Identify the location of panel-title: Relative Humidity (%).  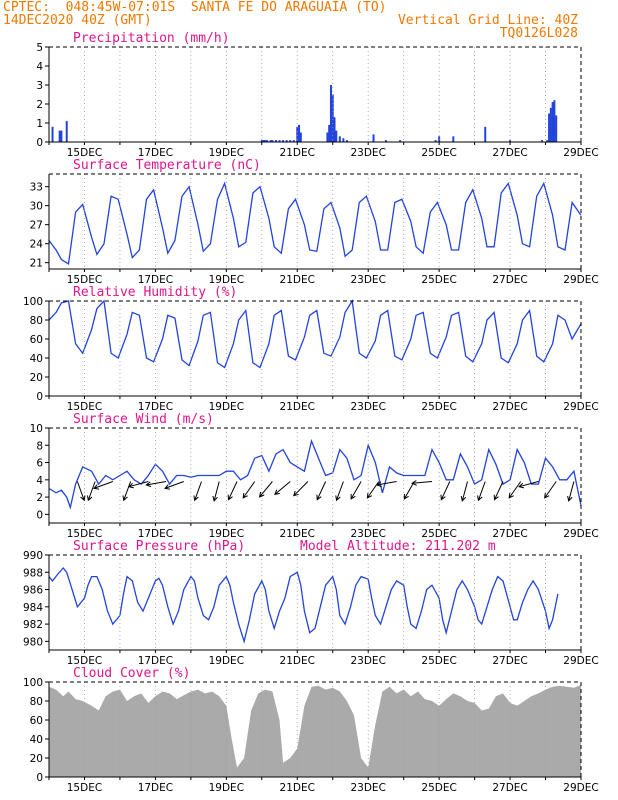
(155, 292).